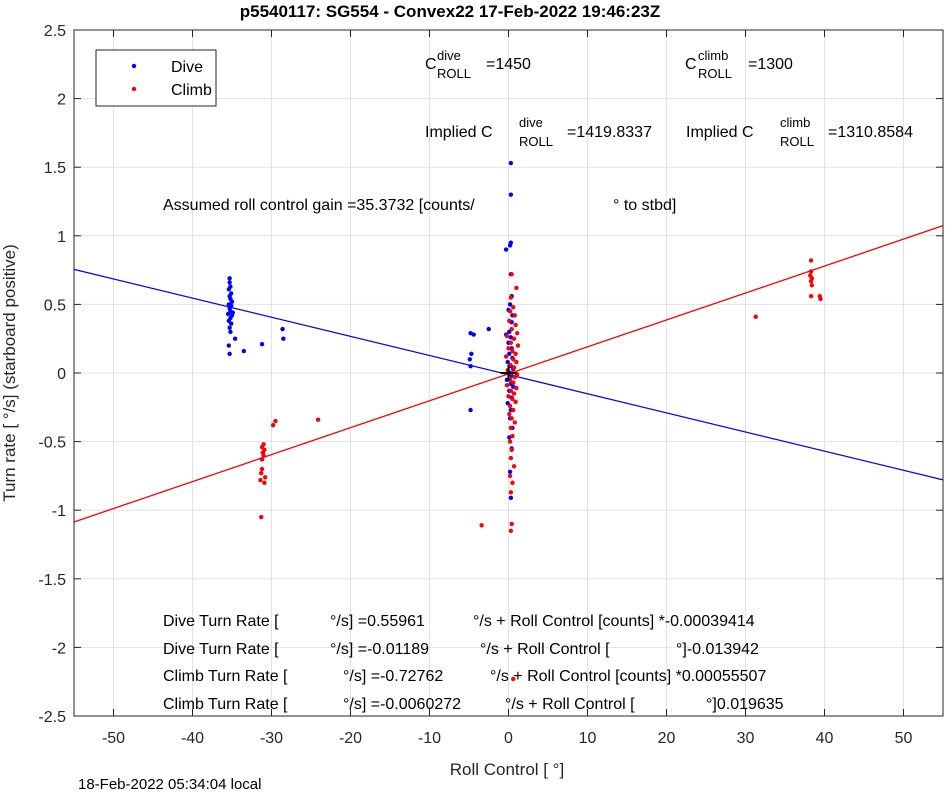 The height and width of the screenshot is (792, 945). Describe the element at coordinates (271, 738) in the screenshot. I see `x-tick-label: -30` at that location.